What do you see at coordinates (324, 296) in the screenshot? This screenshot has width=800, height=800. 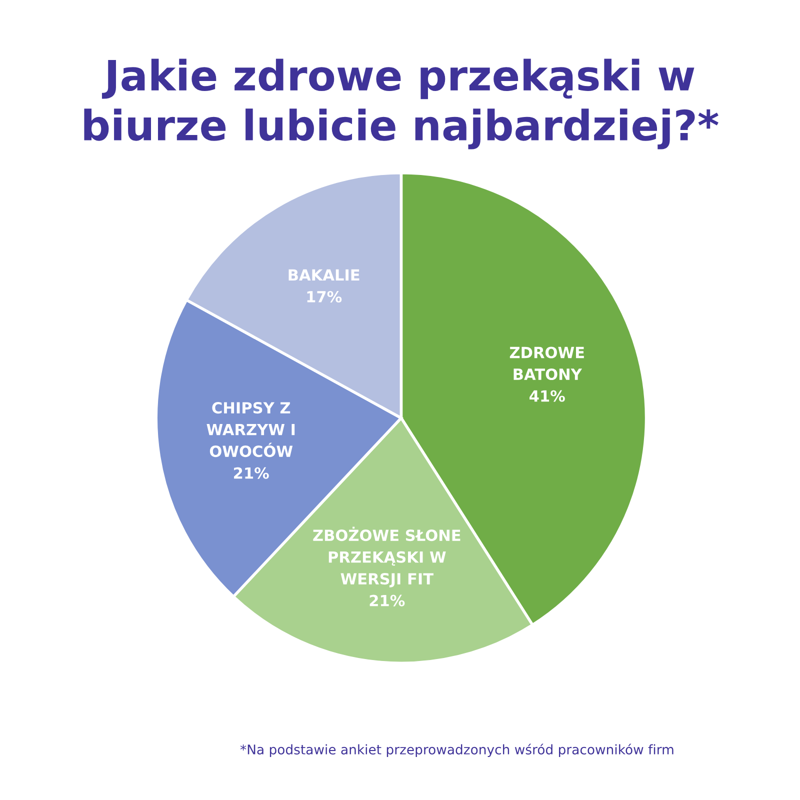 I see `data-label: 17%` at bounding box center [324, 296].